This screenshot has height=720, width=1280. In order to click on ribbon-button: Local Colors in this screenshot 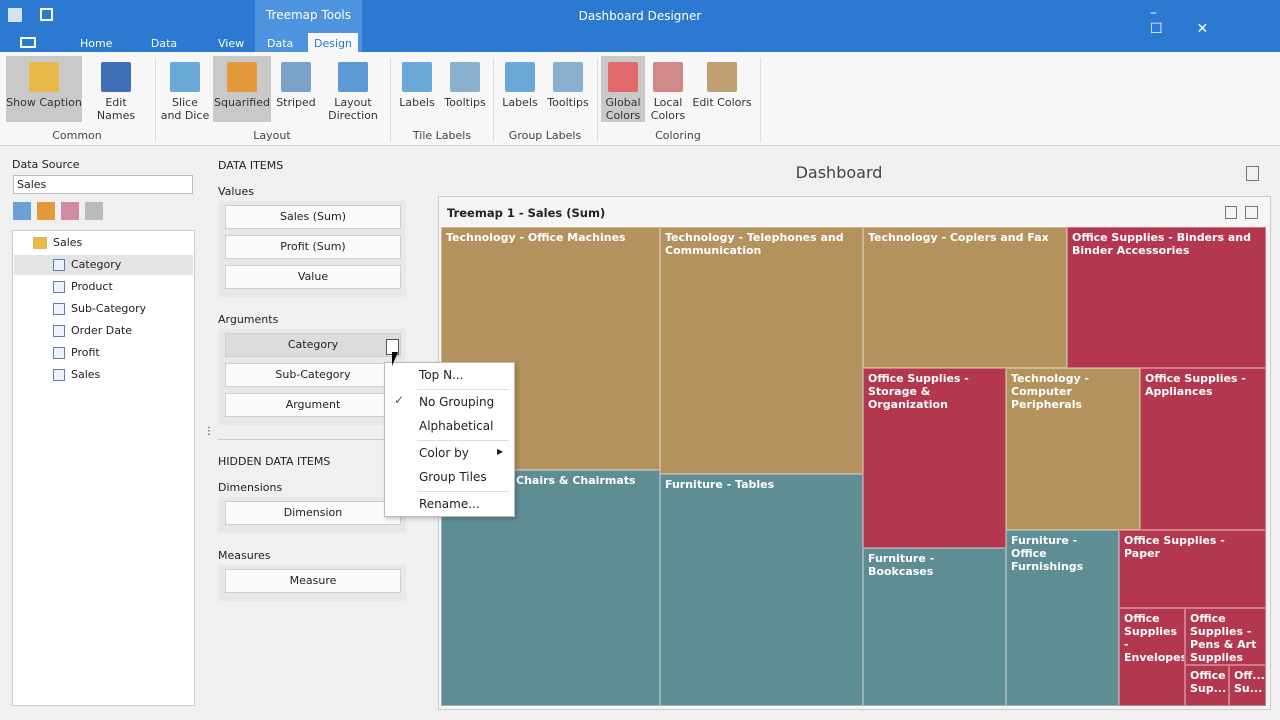, I will do `click(668, 89)`.